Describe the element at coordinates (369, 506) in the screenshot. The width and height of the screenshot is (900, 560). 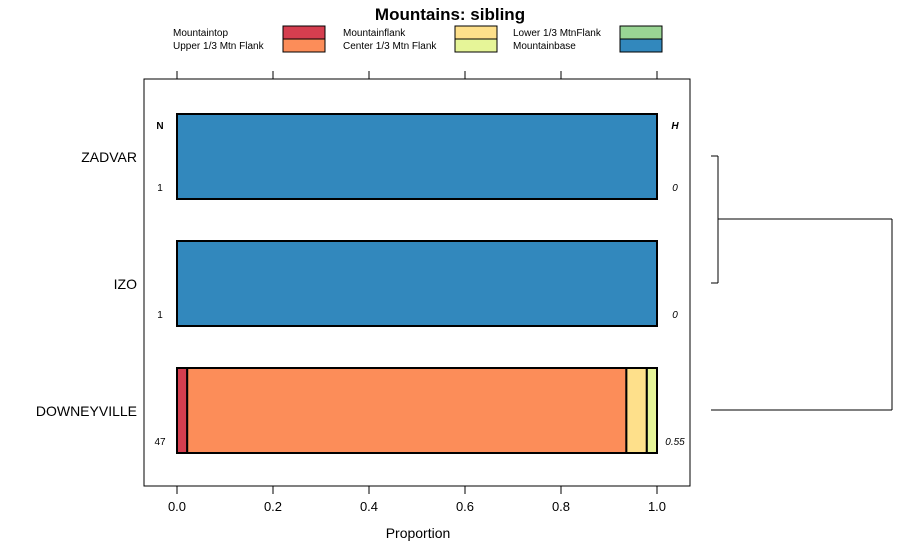
I see `x-tick-label: 0.4` at that location.